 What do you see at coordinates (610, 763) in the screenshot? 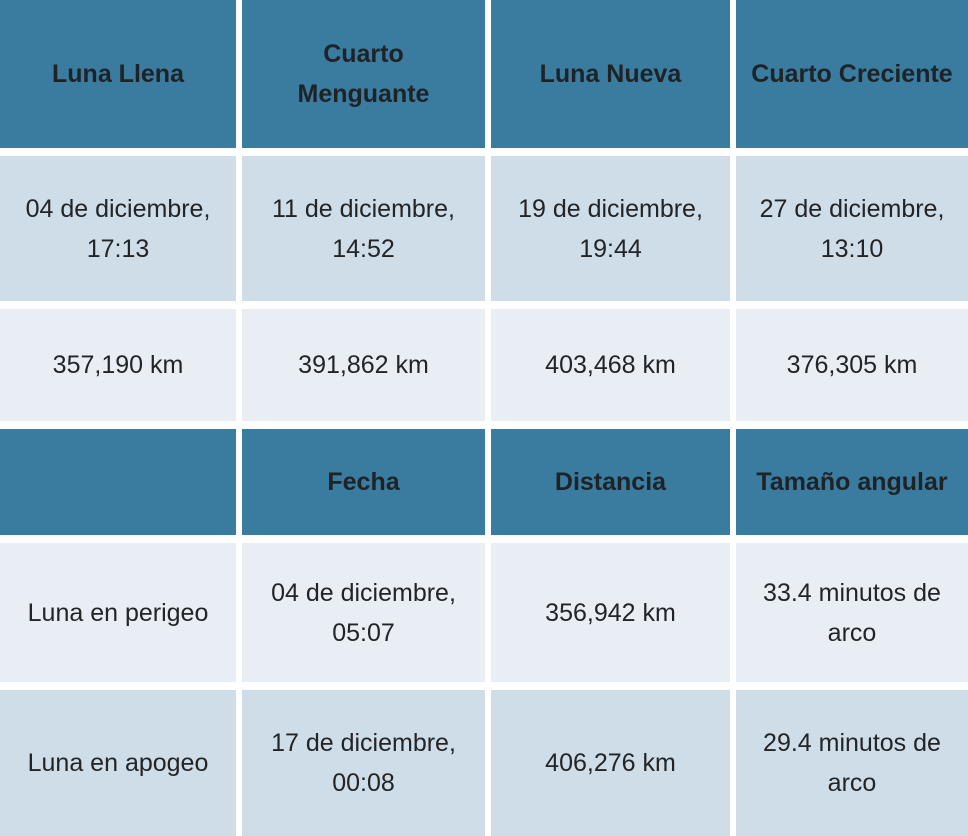
I see `apogee-distance-cell: 406,276 km` at bounding box center [610, 763].